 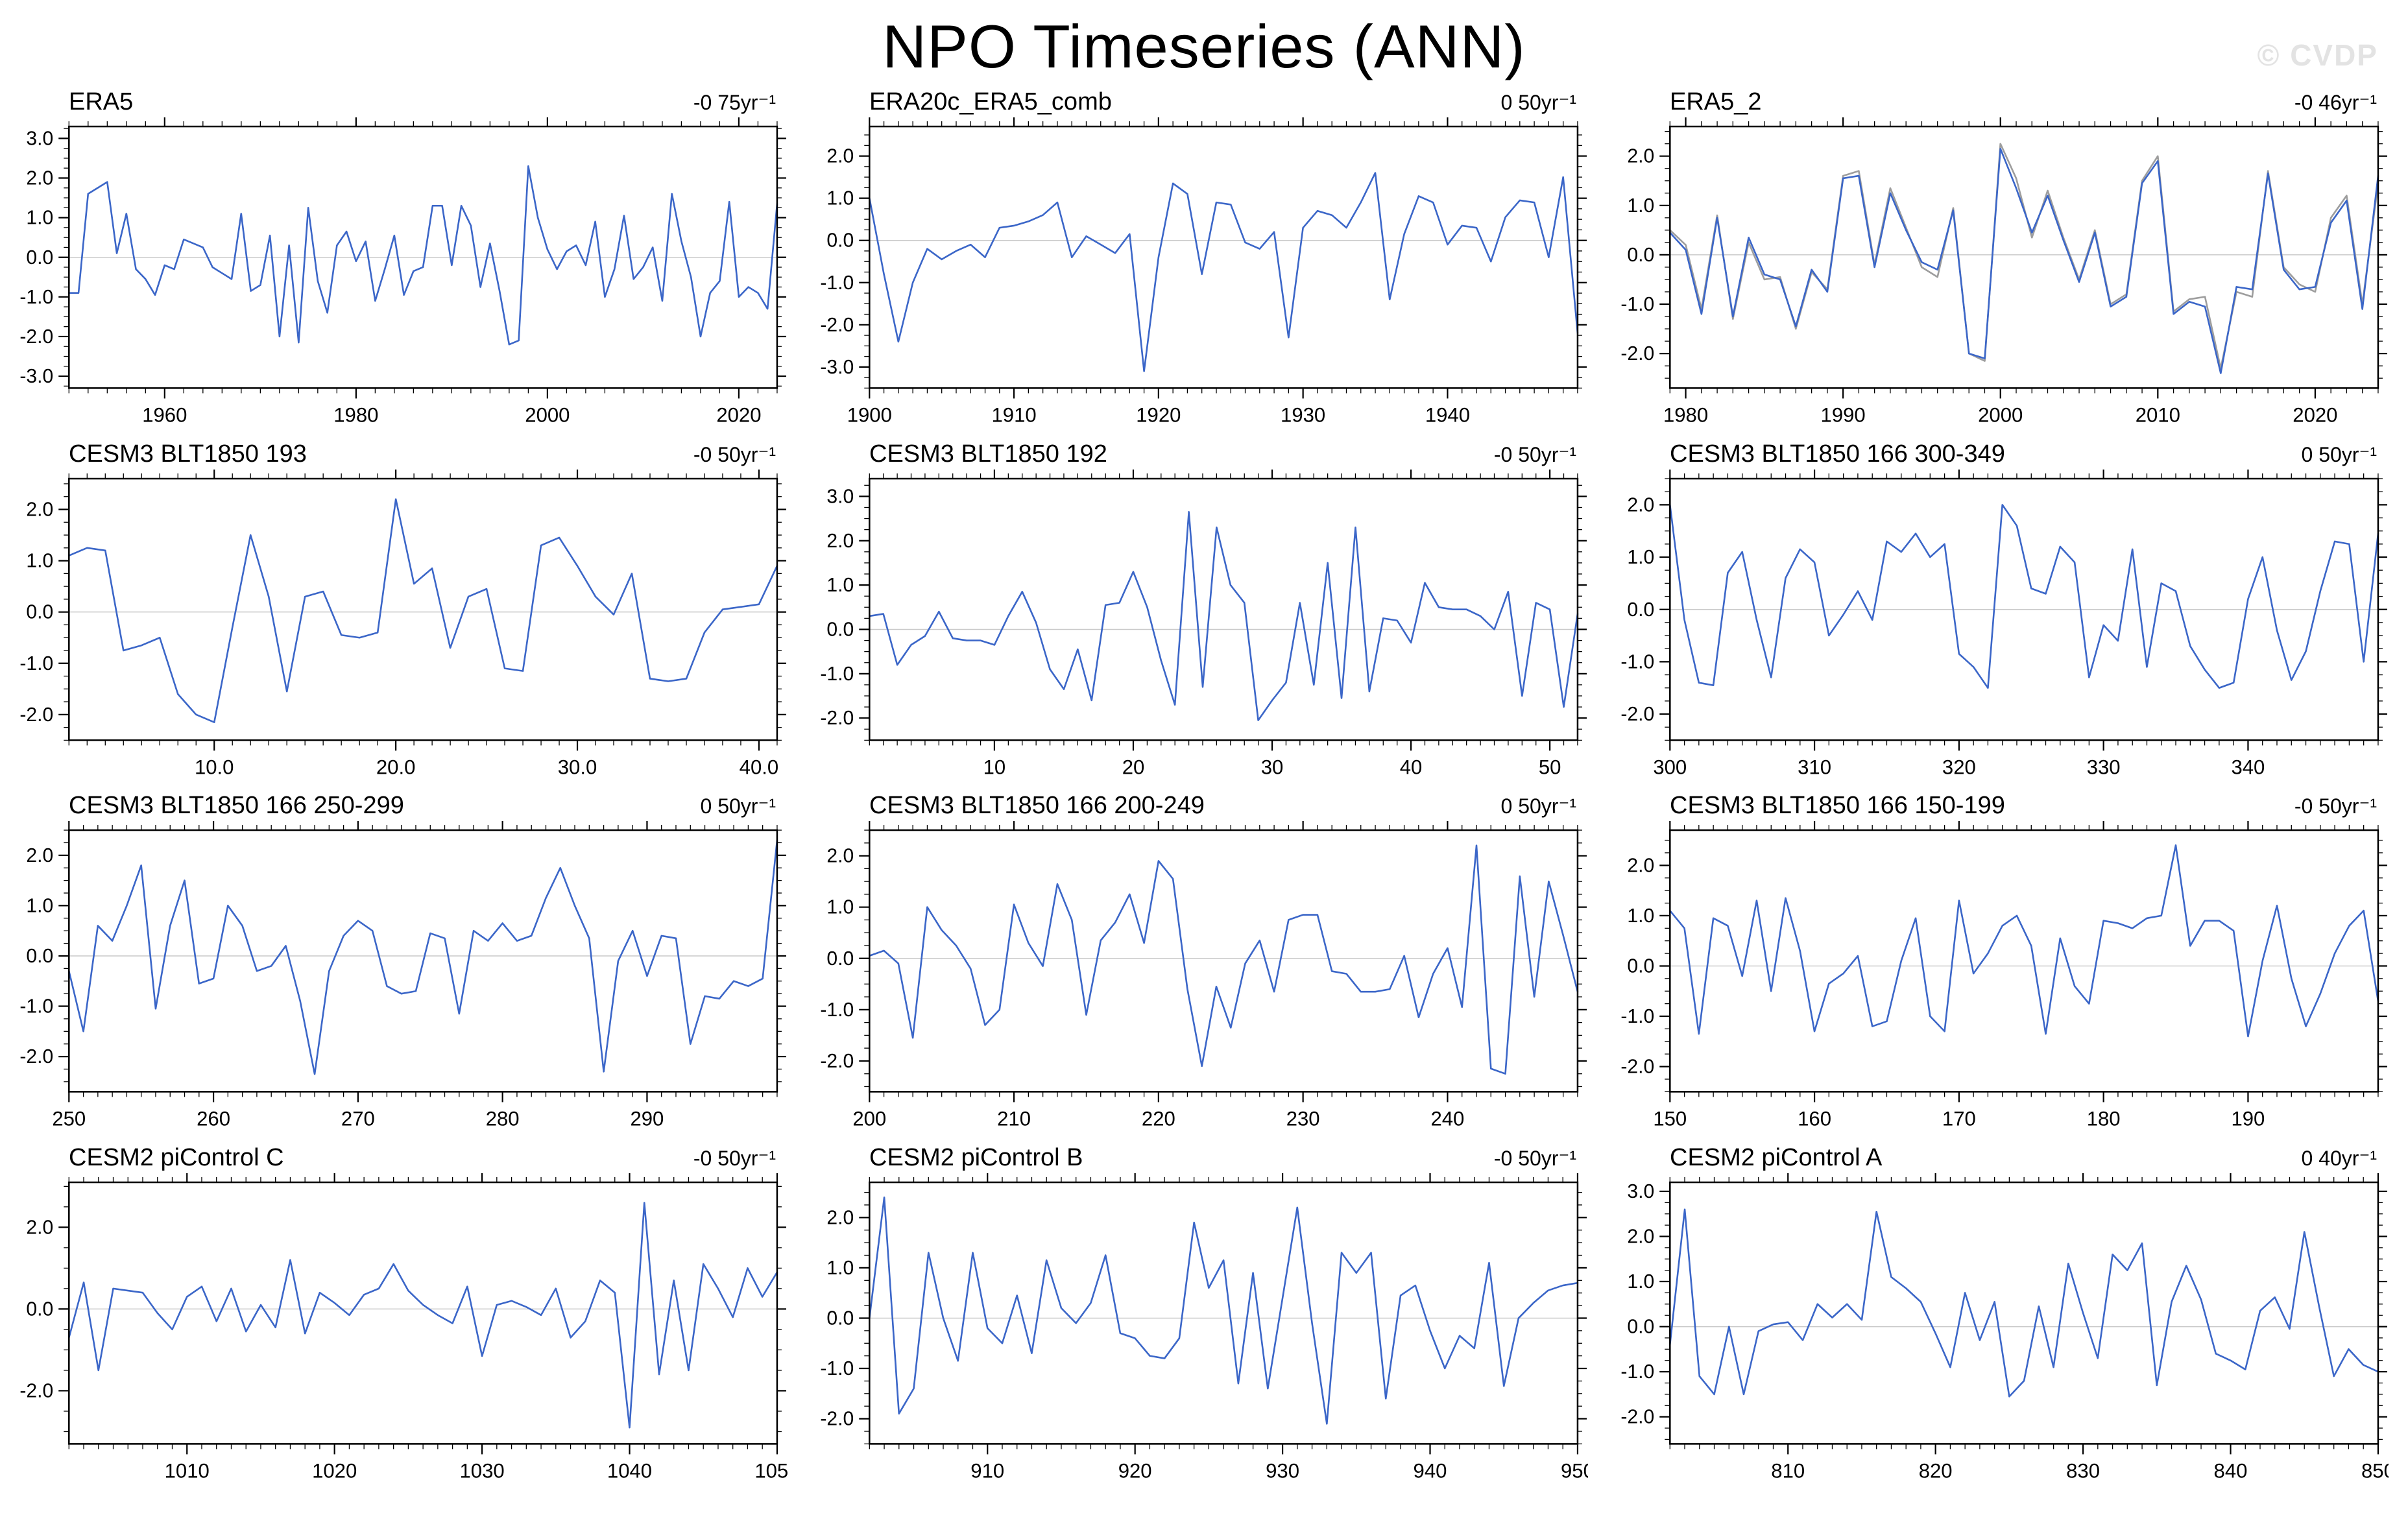 I want to click on svg-text: 1900, so click(x=869, y=415).